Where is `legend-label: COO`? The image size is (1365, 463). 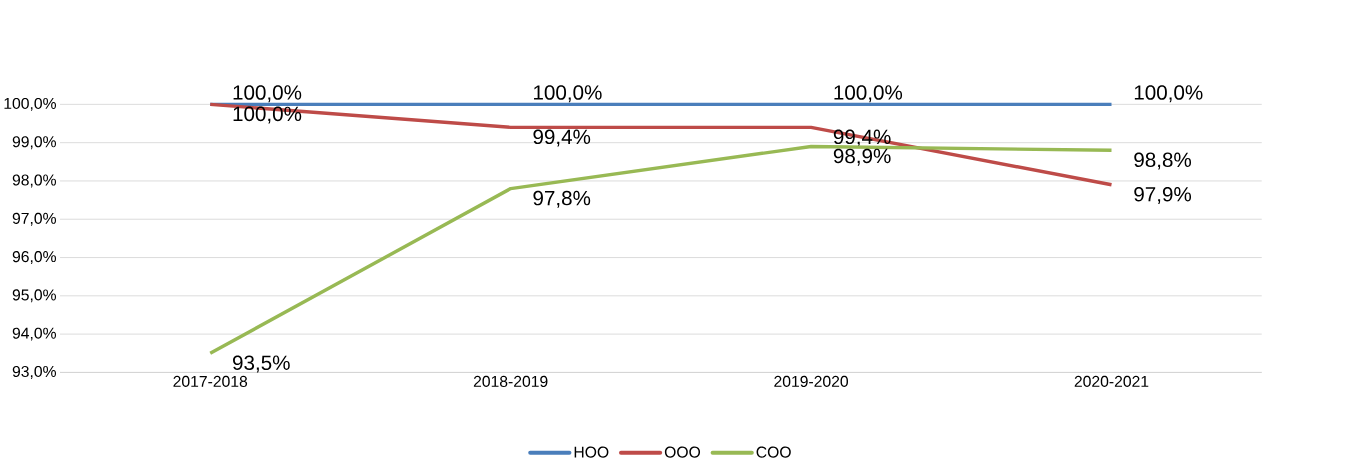
legend-label: COO is located at coordinates (773, 452).